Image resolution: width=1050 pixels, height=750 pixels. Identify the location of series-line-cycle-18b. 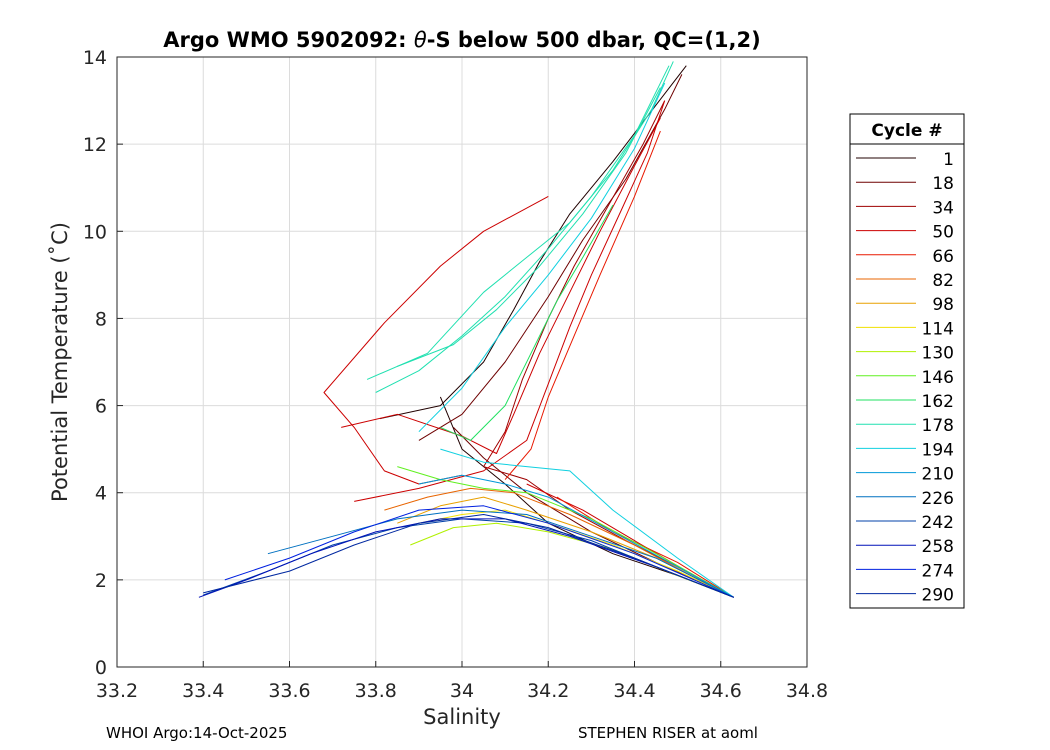
(593, 512).